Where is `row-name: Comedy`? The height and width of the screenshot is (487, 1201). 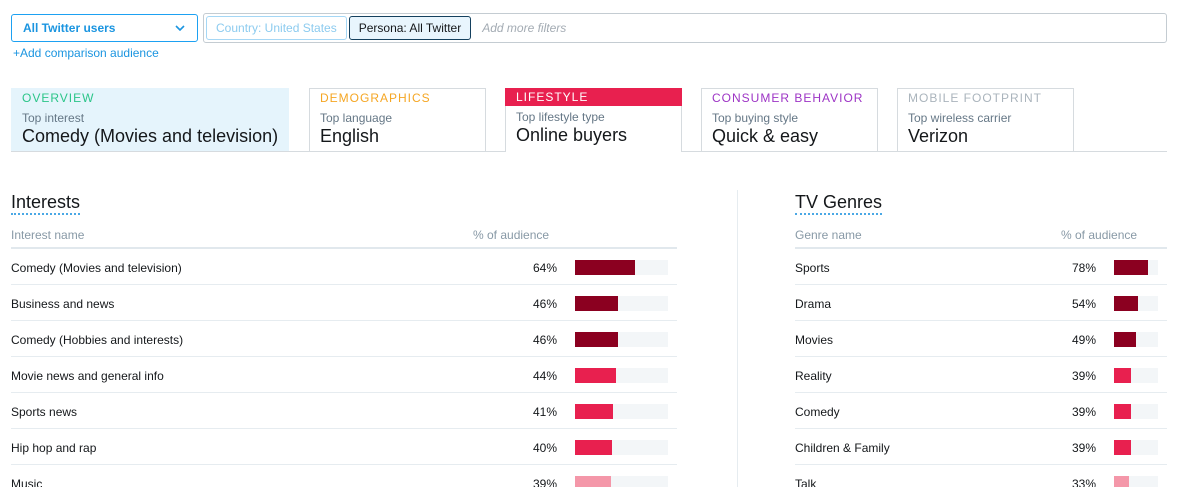
row-name: Comedy is located at coordinates (817, 412).